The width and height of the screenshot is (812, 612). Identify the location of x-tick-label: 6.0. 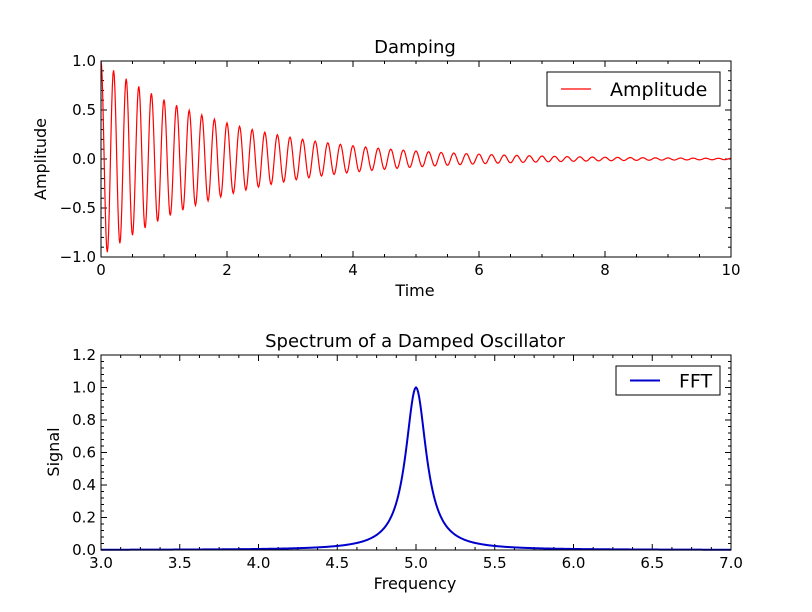
(574, 563).